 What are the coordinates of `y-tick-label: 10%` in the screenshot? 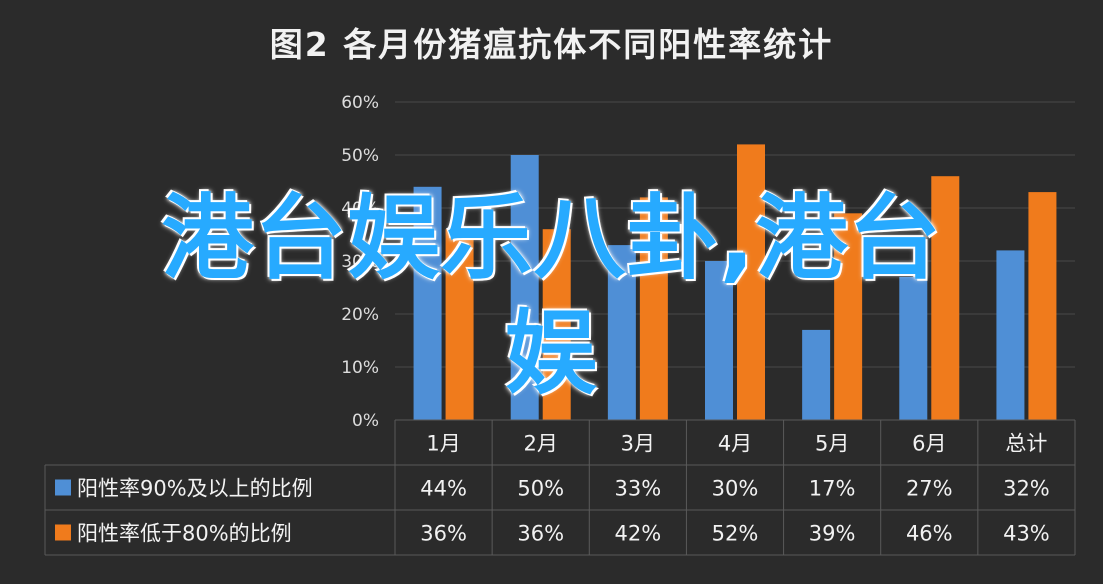 It's located at (360, 368).